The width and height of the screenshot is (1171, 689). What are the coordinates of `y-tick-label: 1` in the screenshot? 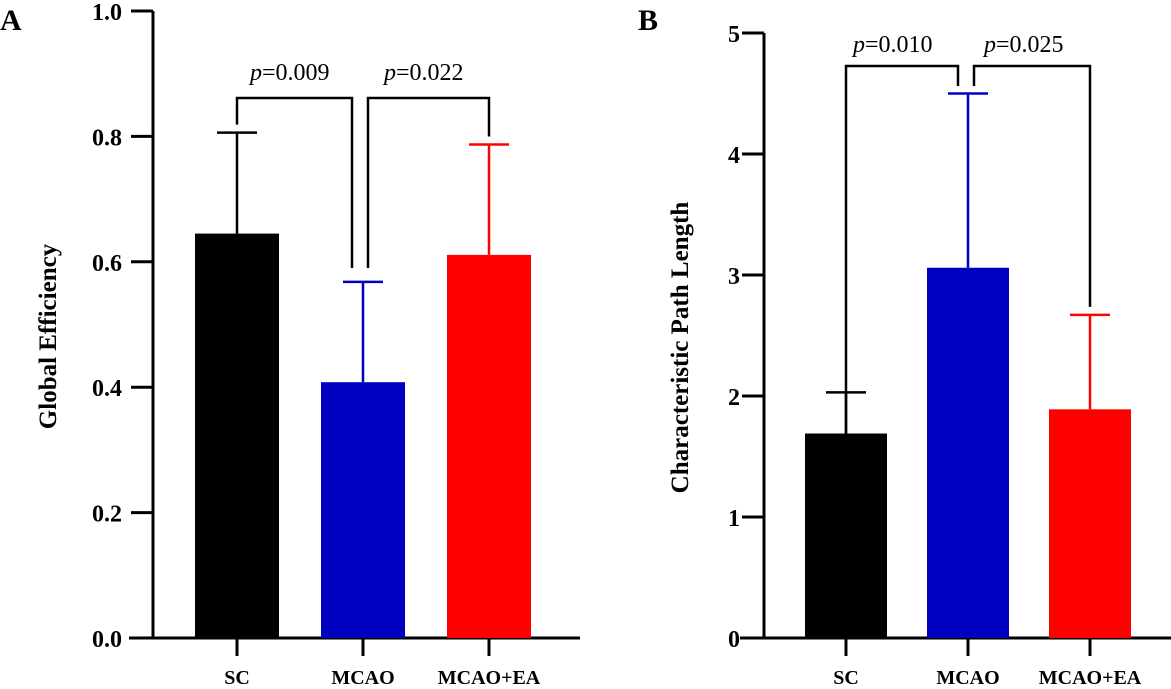 It's located at (734, 519).